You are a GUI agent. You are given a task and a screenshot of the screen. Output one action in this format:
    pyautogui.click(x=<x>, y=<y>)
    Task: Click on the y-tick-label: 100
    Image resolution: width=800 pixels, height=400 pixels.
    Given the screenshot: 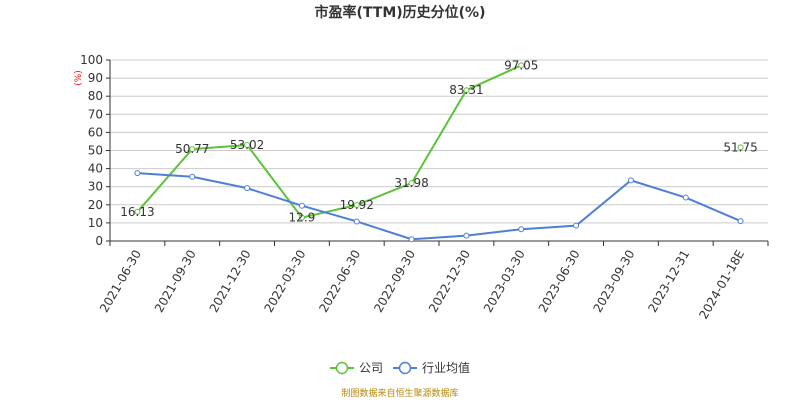 What is the action you would take?
    pyautogui.click(x=91, y=60)
    